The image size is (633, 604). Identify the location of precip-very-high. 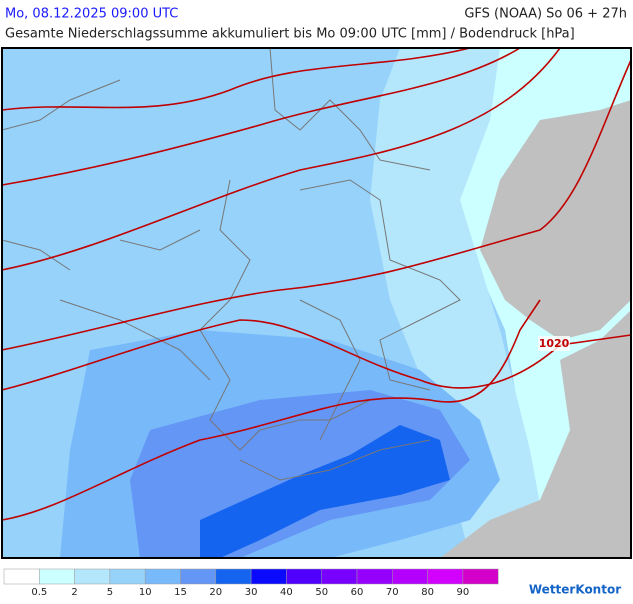
(325, 491).